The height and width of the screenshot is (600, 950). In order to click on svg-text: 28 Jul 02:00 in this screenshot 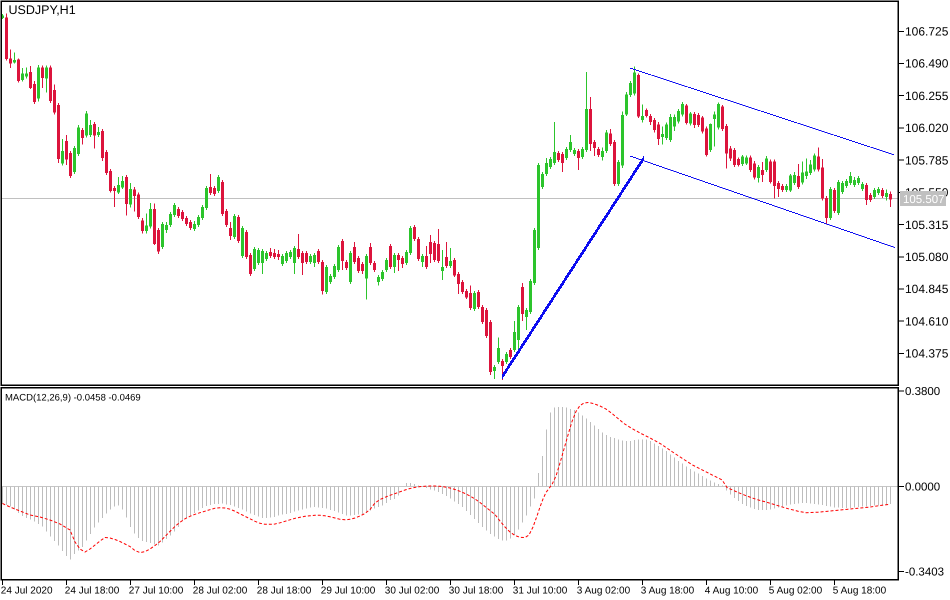, I will do `click(220, 591)`.